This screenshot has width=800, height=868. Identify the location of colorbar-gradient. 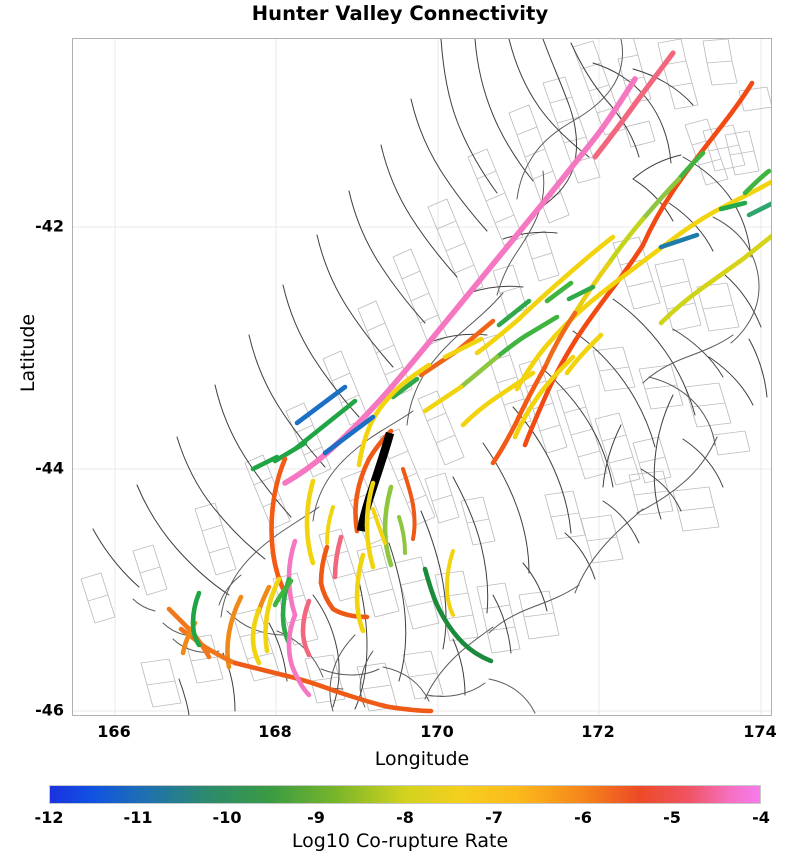
(405, 794).